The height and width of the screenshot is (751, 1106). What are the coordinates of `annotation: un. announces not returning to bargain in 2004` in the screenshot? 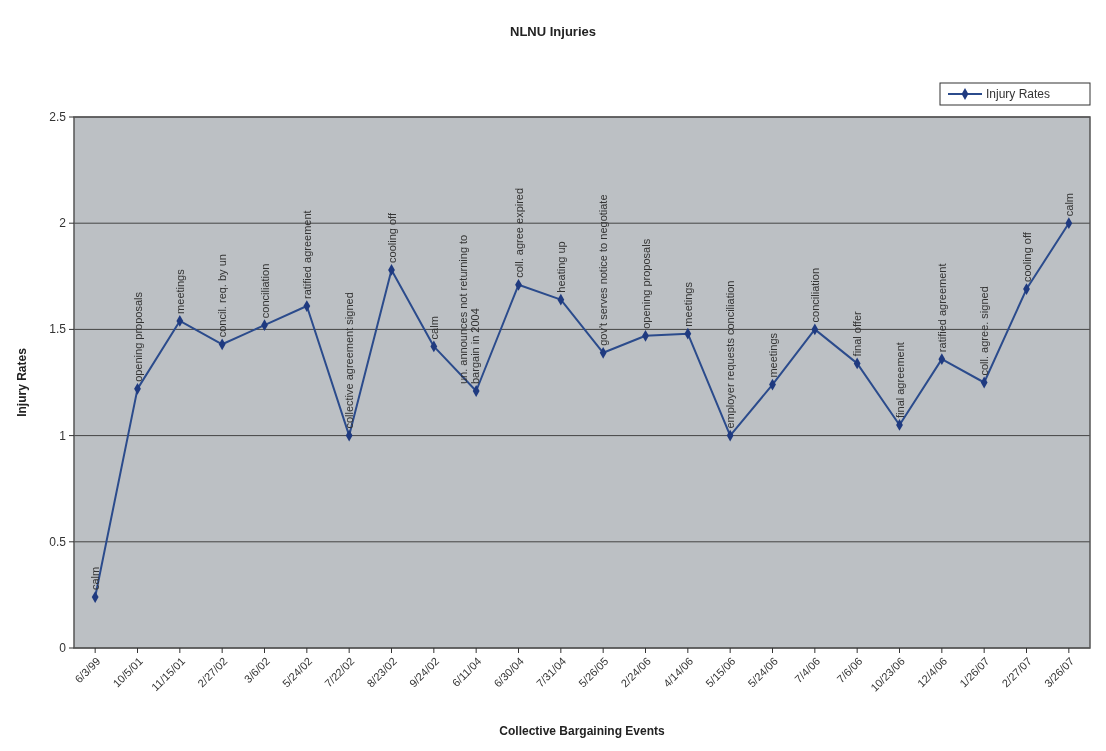 It's located at (469, 309).